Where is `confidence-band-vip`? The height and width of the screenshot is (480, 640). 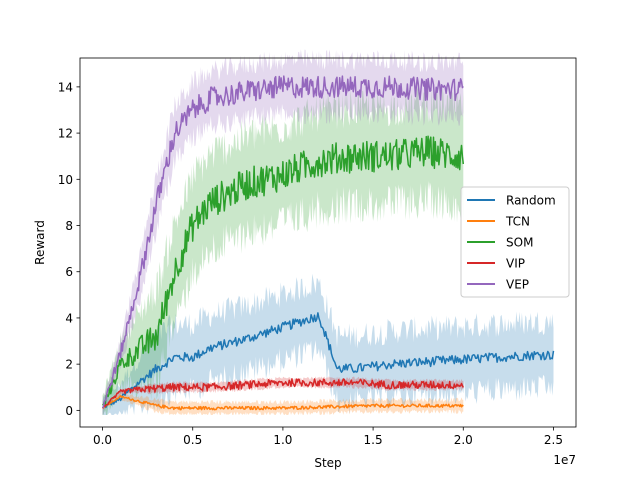
confidence-band-vip is located at coordinates (283, 392).